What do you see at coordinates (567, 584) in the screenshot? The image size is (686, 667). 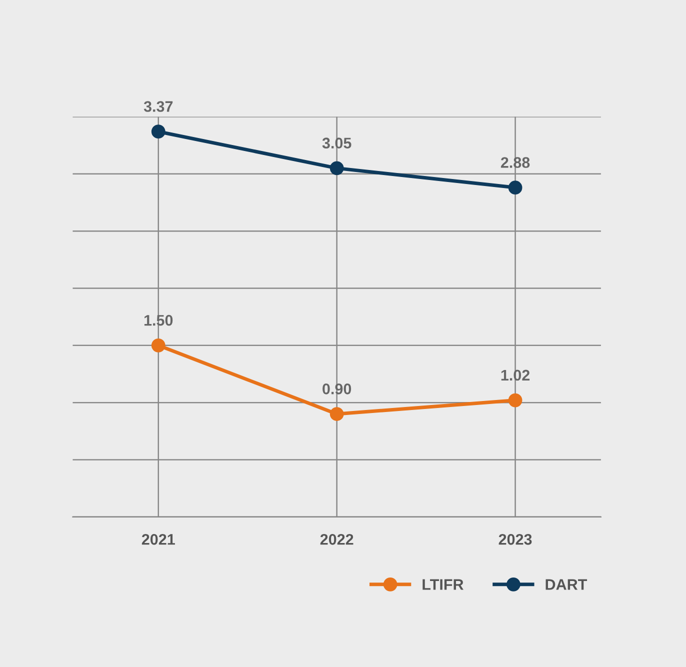 I see `legend-label: DART` at bounding box center [567, 584].